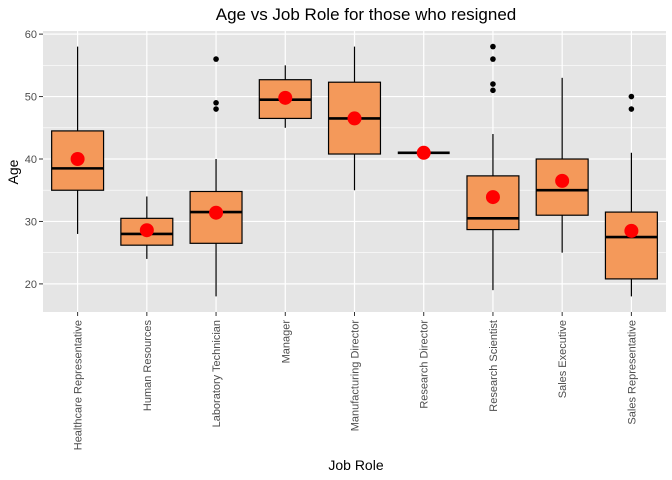  What do you see at coordinates (355, 465) in the screenshot?
I see `x-axis-title: Job Role` at bounding box center [355, 465].